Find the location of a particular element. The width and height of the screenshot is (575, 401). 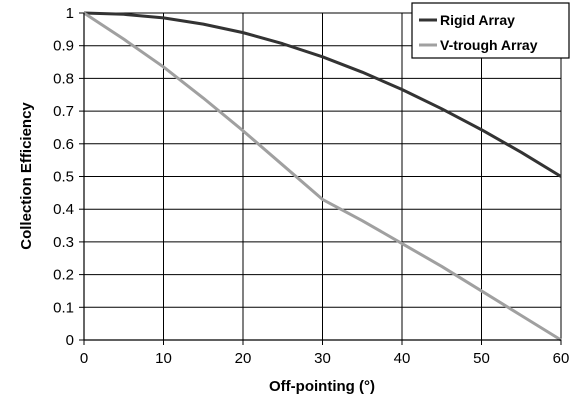

y-tick-label: 0.7 is located at coordinates (63, 111).